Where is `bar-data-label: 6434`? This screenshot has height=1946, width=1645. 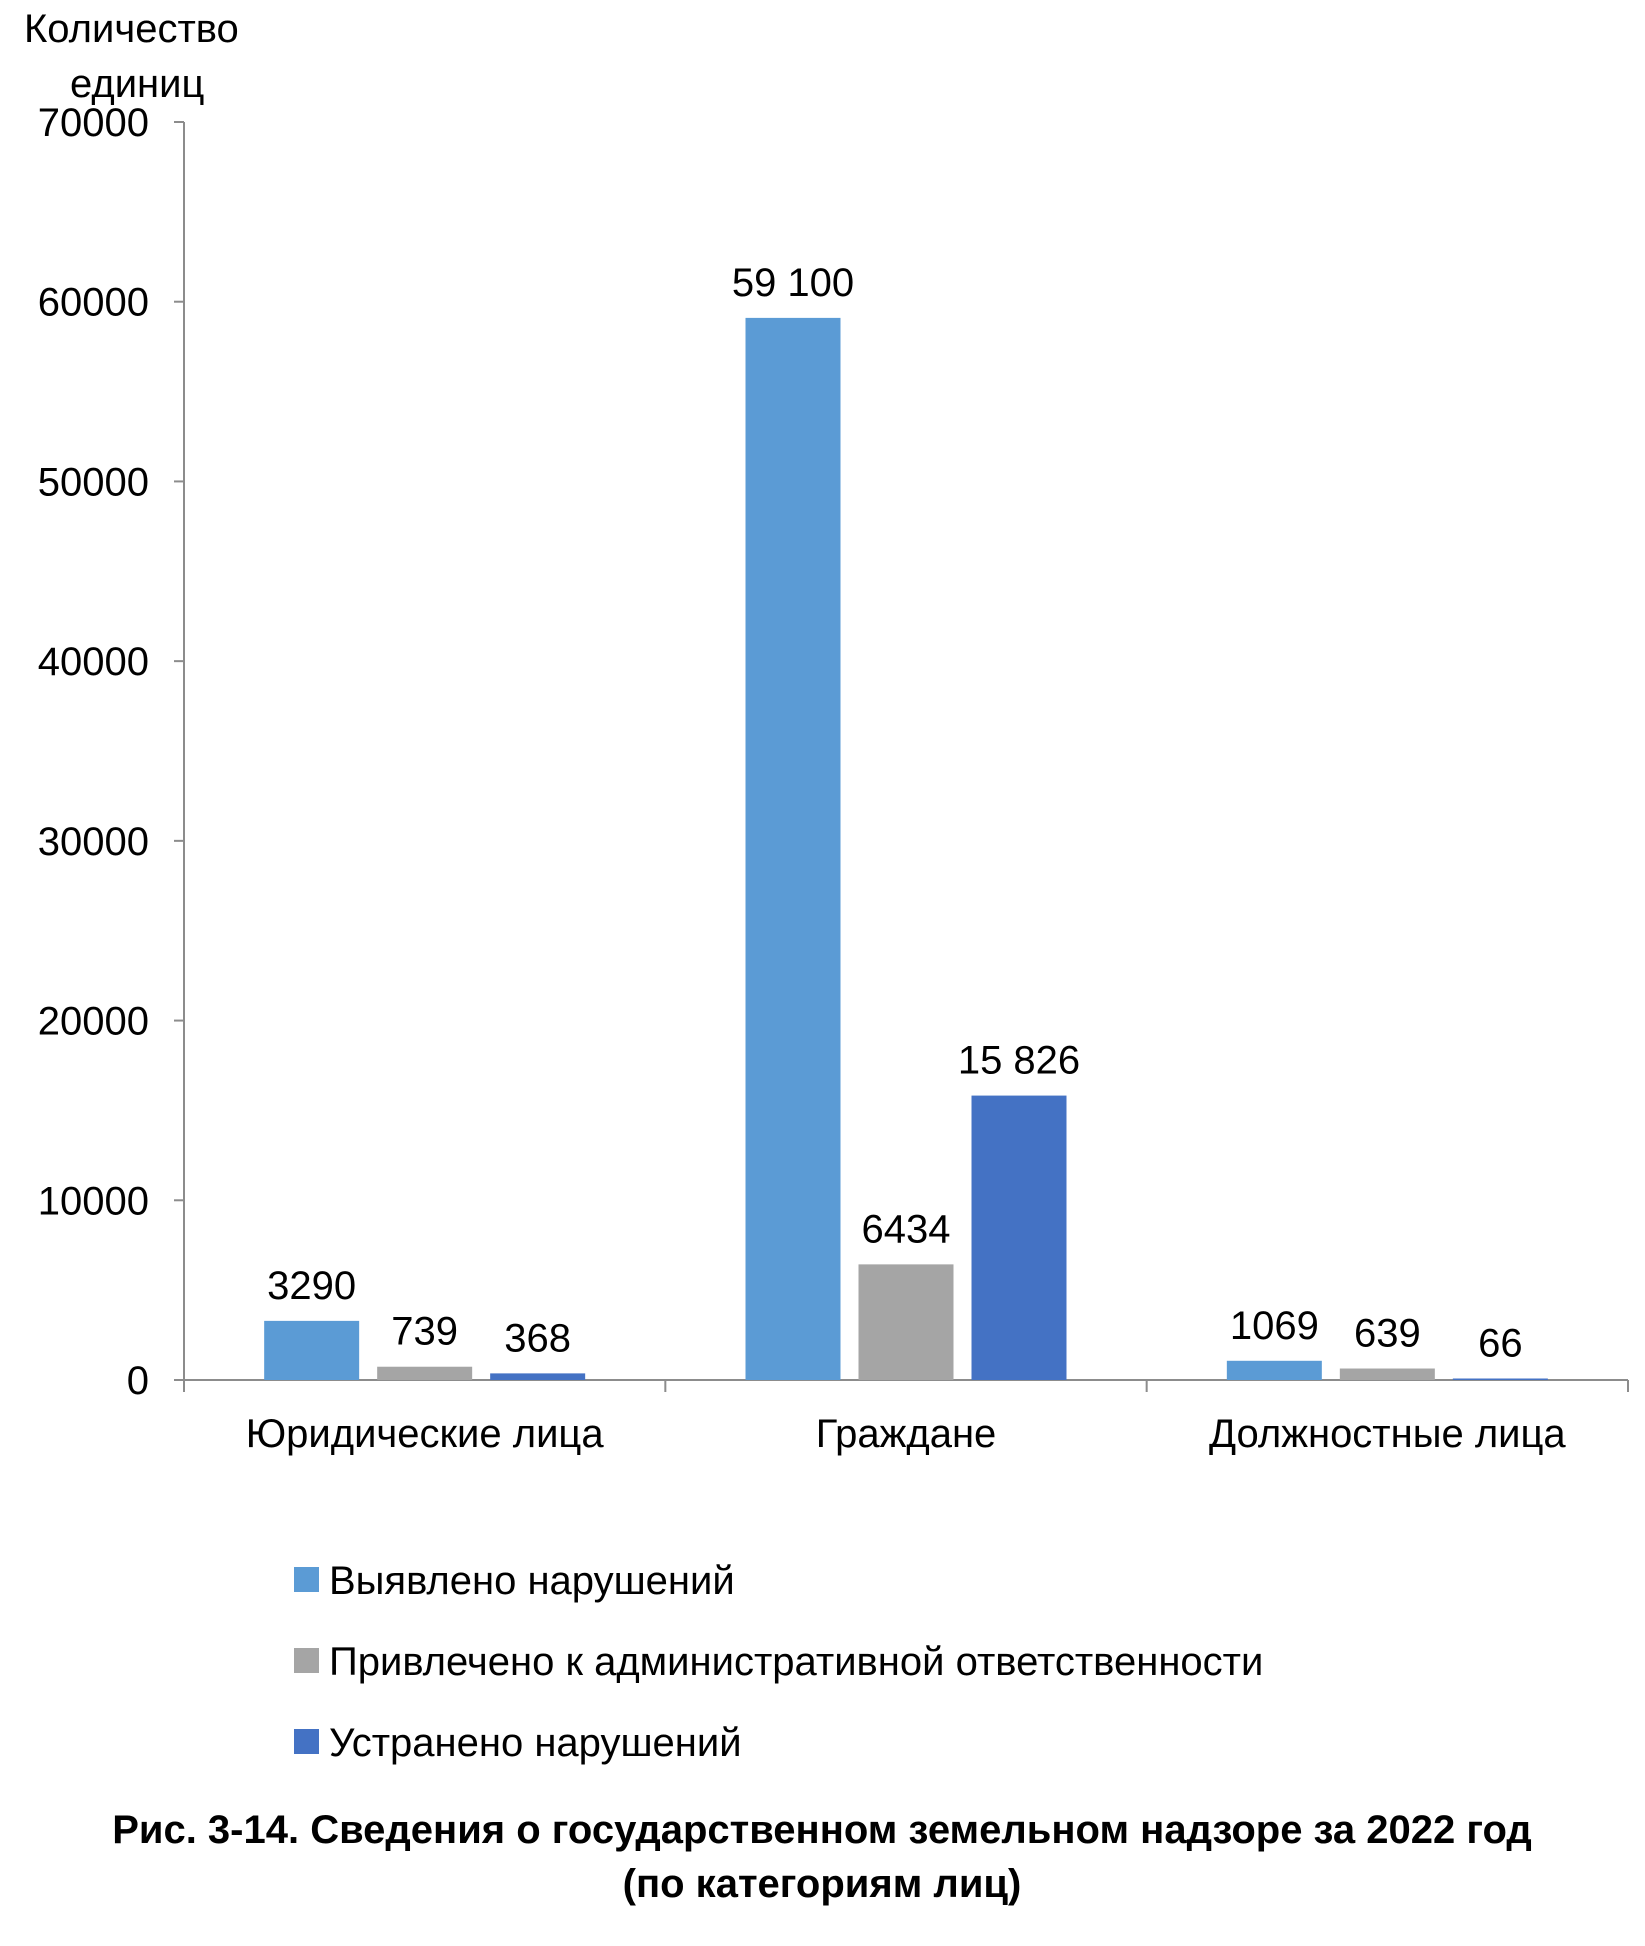
bar-data-label: 6434 is located at coordinates (906, 1229).